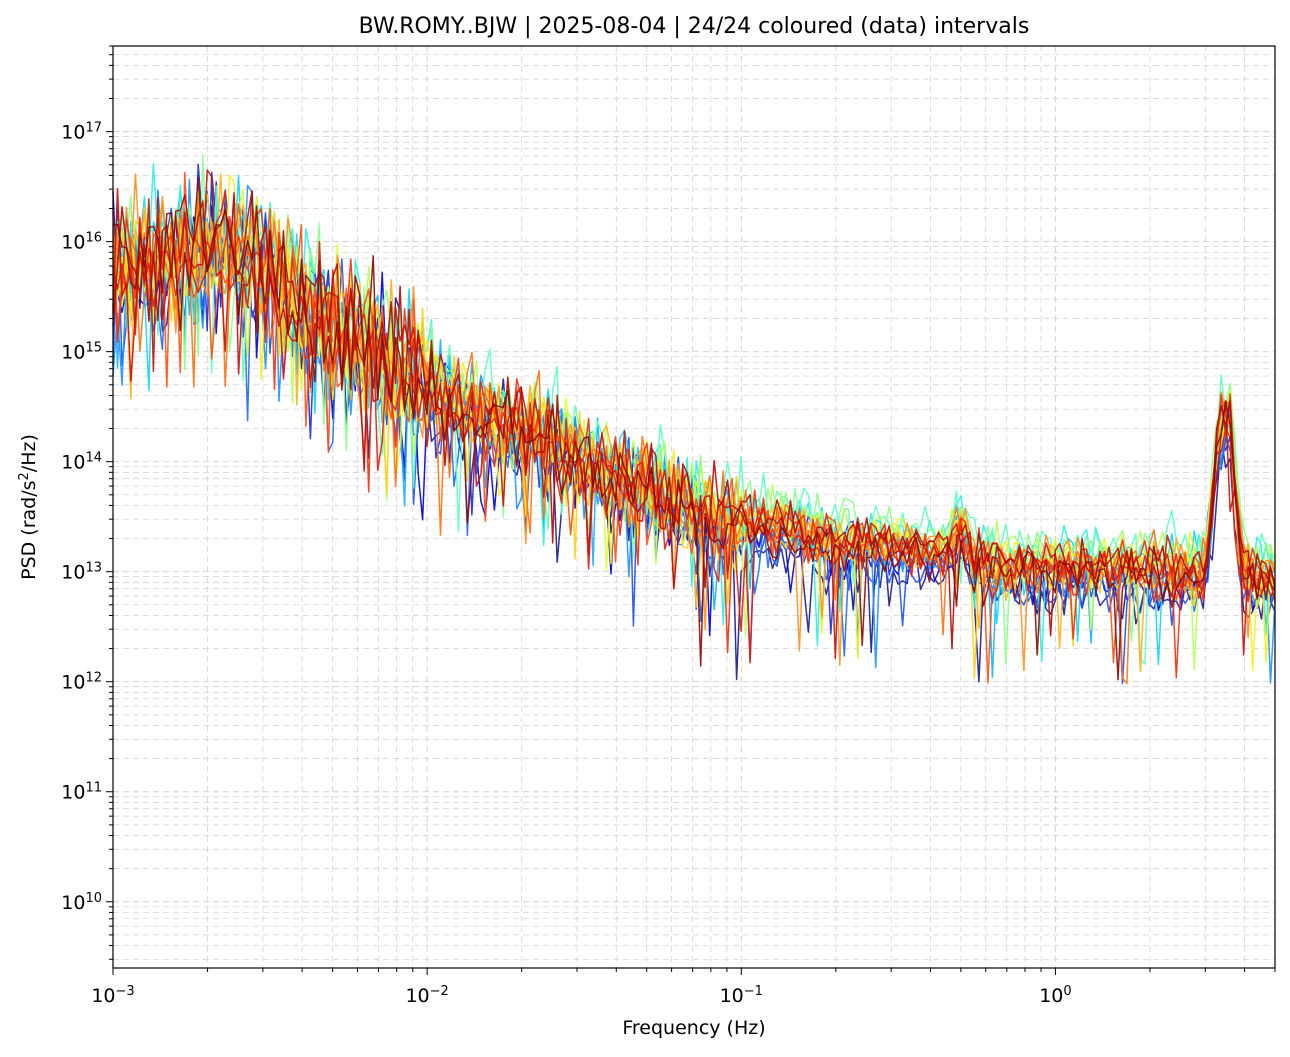 This screenshot has width=1290, height=1057. I want to click on y-tick-label: 1016, so click(81, 242).